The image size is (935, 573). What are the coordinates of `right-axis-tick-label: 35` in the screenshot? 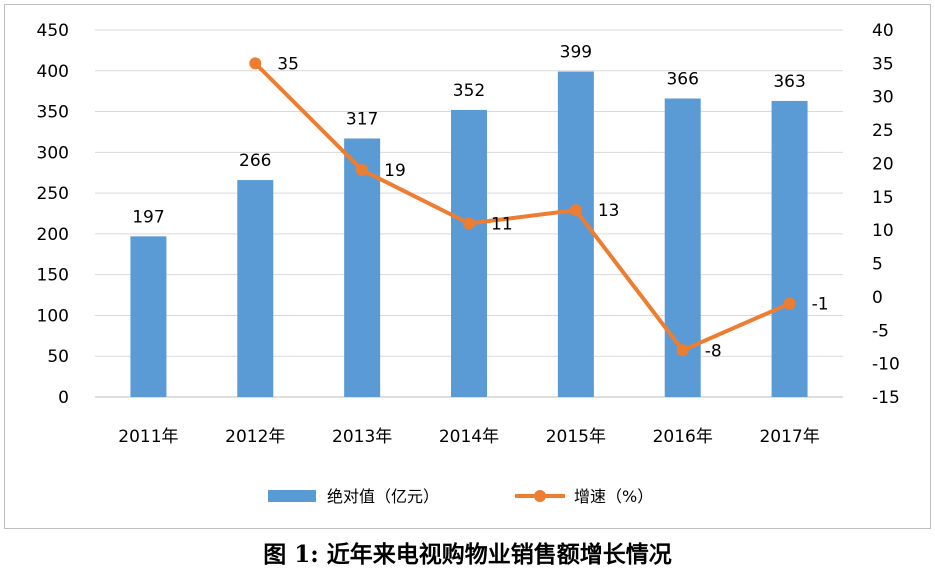 It's located at (883, 64).